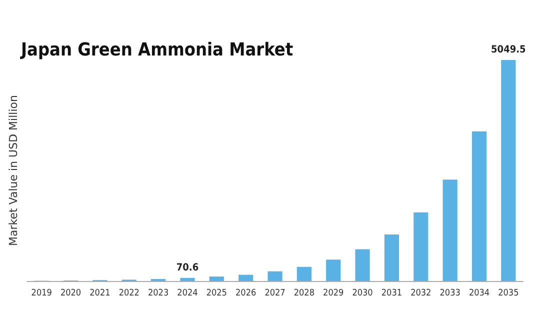 Image resolution: width=535 pixels, height=328 pixels. I want to click on x-tick-label: 2029, so click(333, 293).